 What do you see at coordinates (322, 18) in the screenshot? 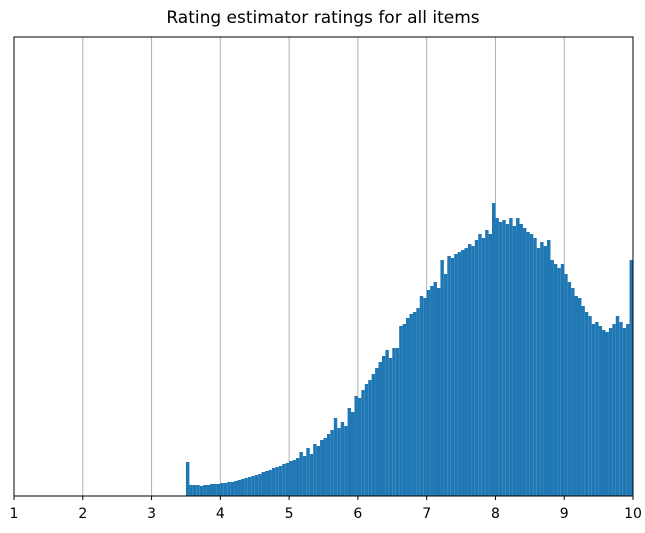
I see `chart-title: Rating estimator ratings for all items` at bounding box center [322, 18].